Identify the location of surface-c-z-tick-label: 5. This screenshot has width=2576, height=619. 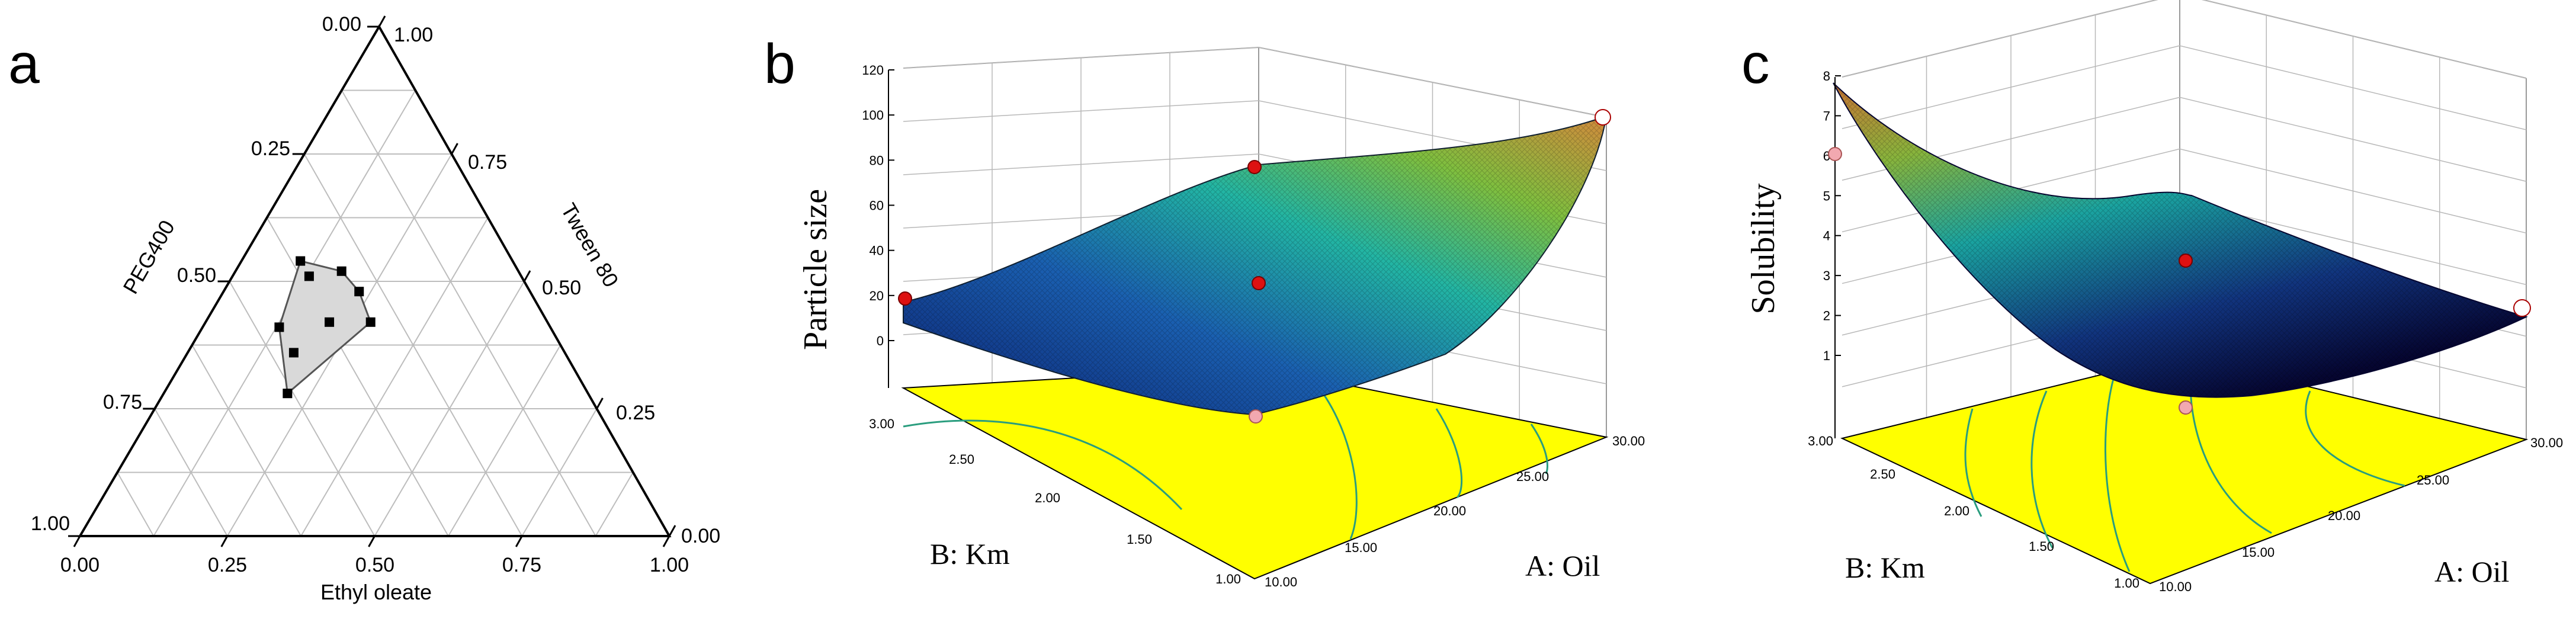
(1826, 195).